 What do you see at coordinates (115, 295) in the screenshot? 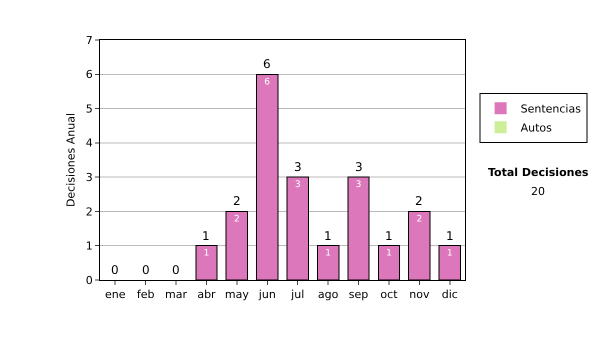
I see `x-tick-label: ene` at bounding box center [115, 295].